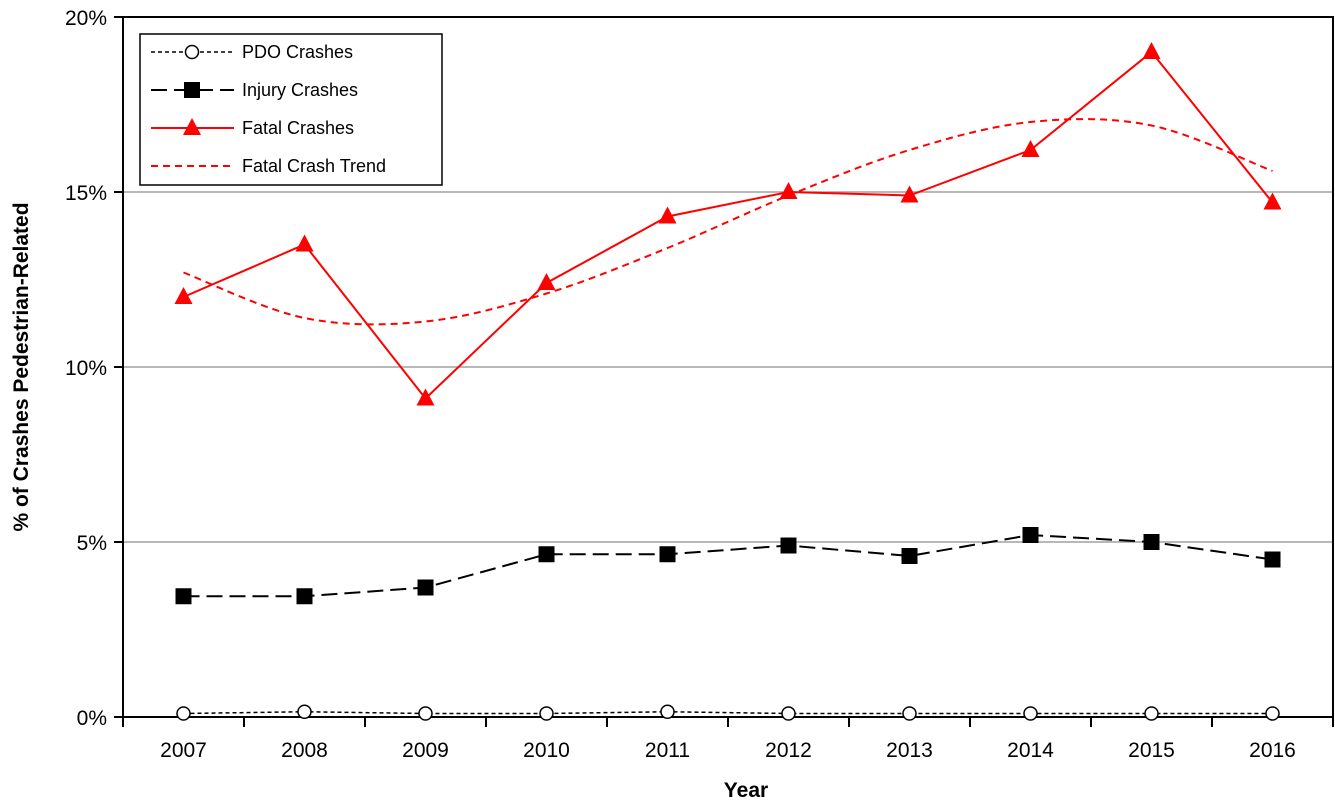 The height and width of the screenshot is (809, 1335). I want to click on legend-label-fatal-crash-trend: Fatal Crash Trend, so click(314, 166).